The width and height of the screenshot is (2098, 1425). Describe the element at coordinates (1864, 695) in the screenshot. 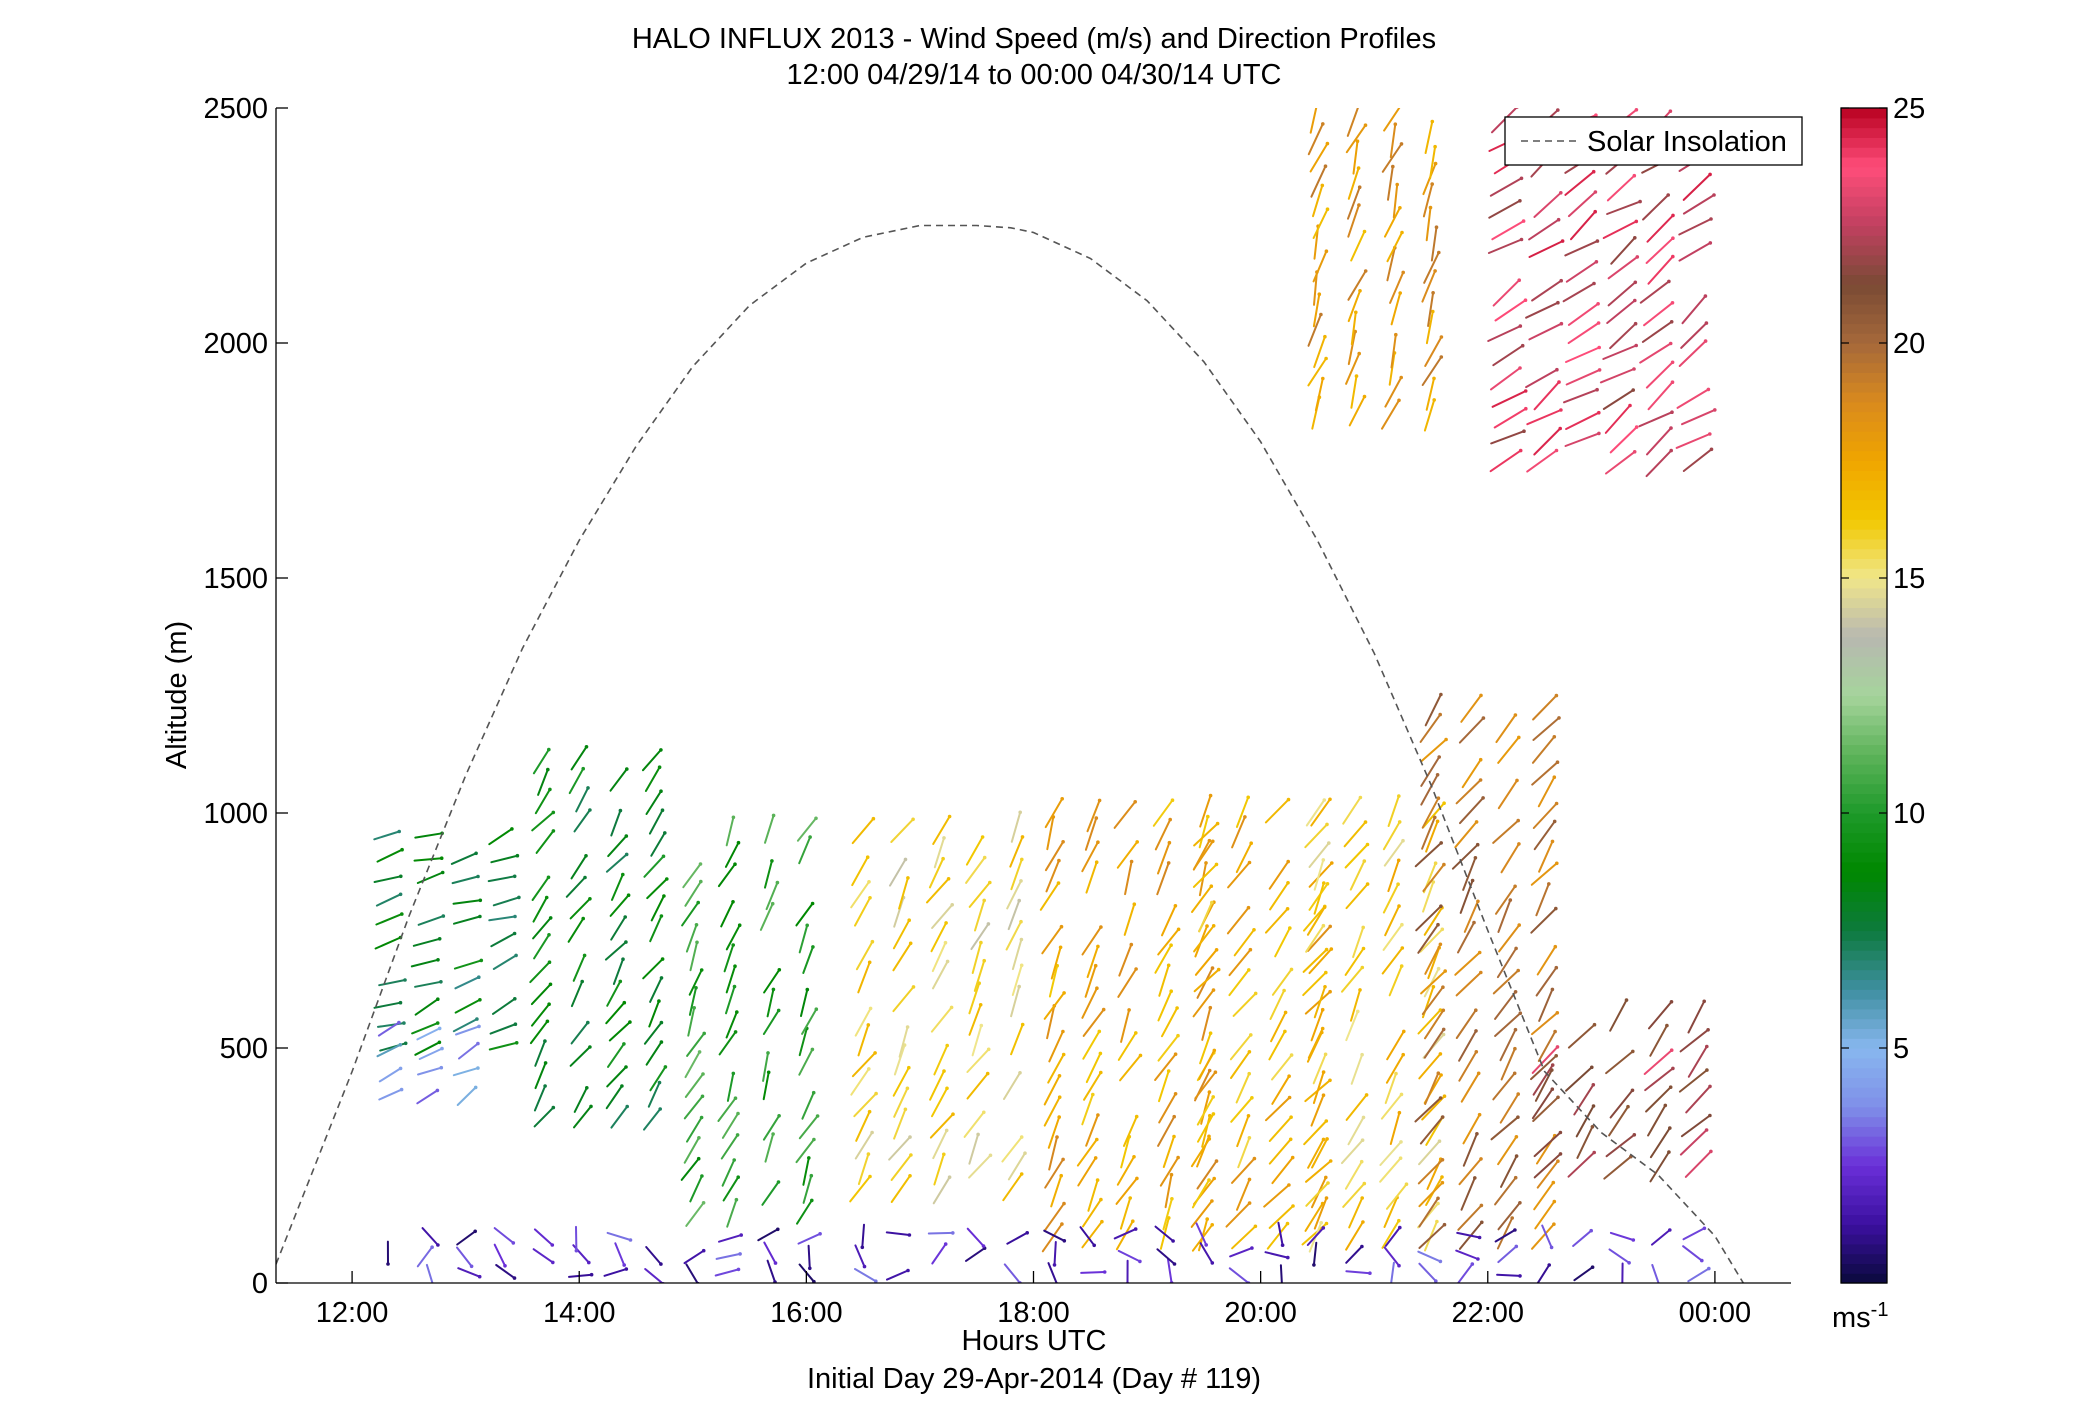

I see `colorbar-frame` at that location.